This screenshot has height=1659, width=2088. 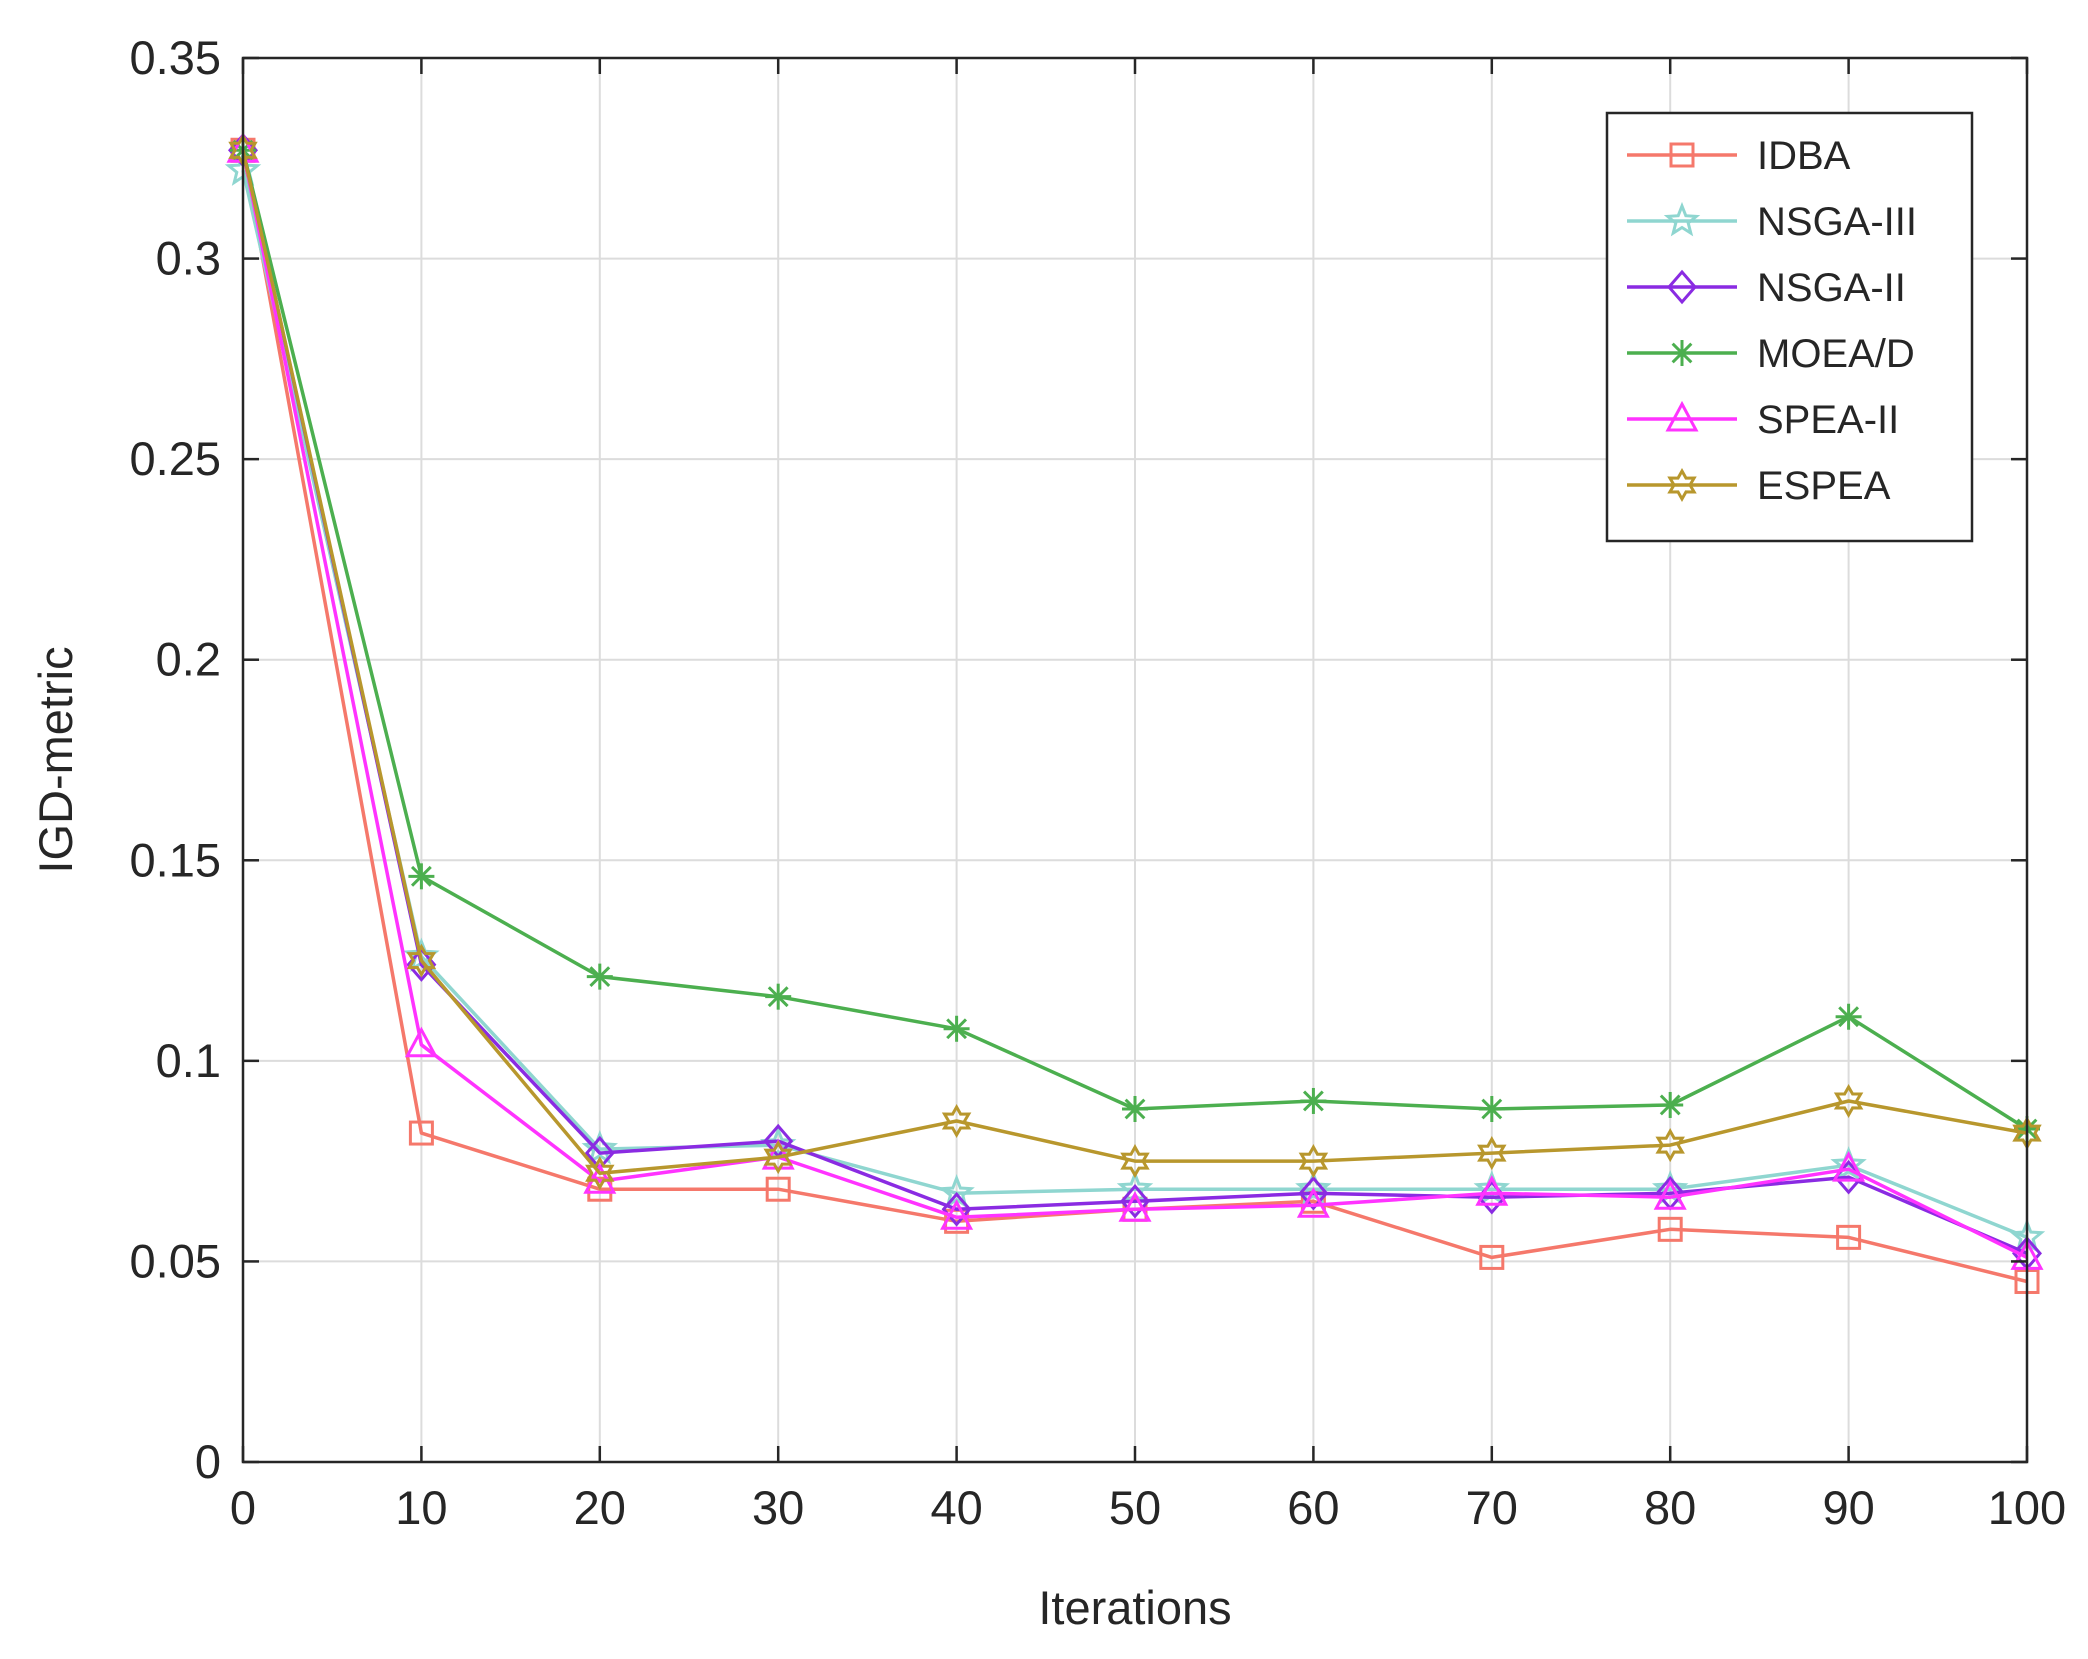 I want to click on y-axis-label: IGD-metric, so click(x=55, y=759).